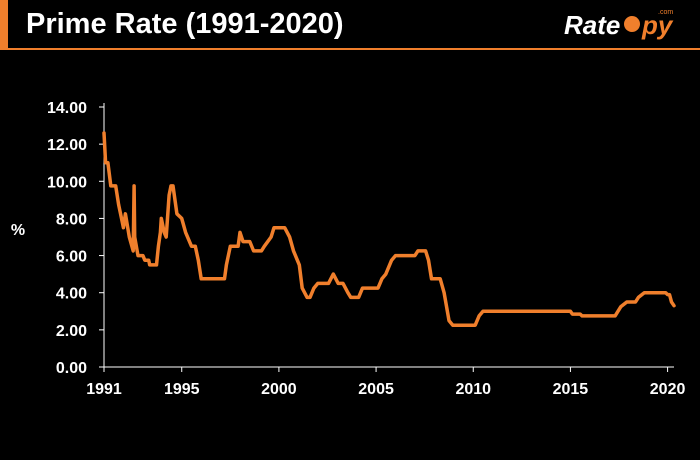  What do you see at coordinates (71, 294) in the screenshot?
I see `y-tick-label: 4.00` at bounding box center [71, 294].